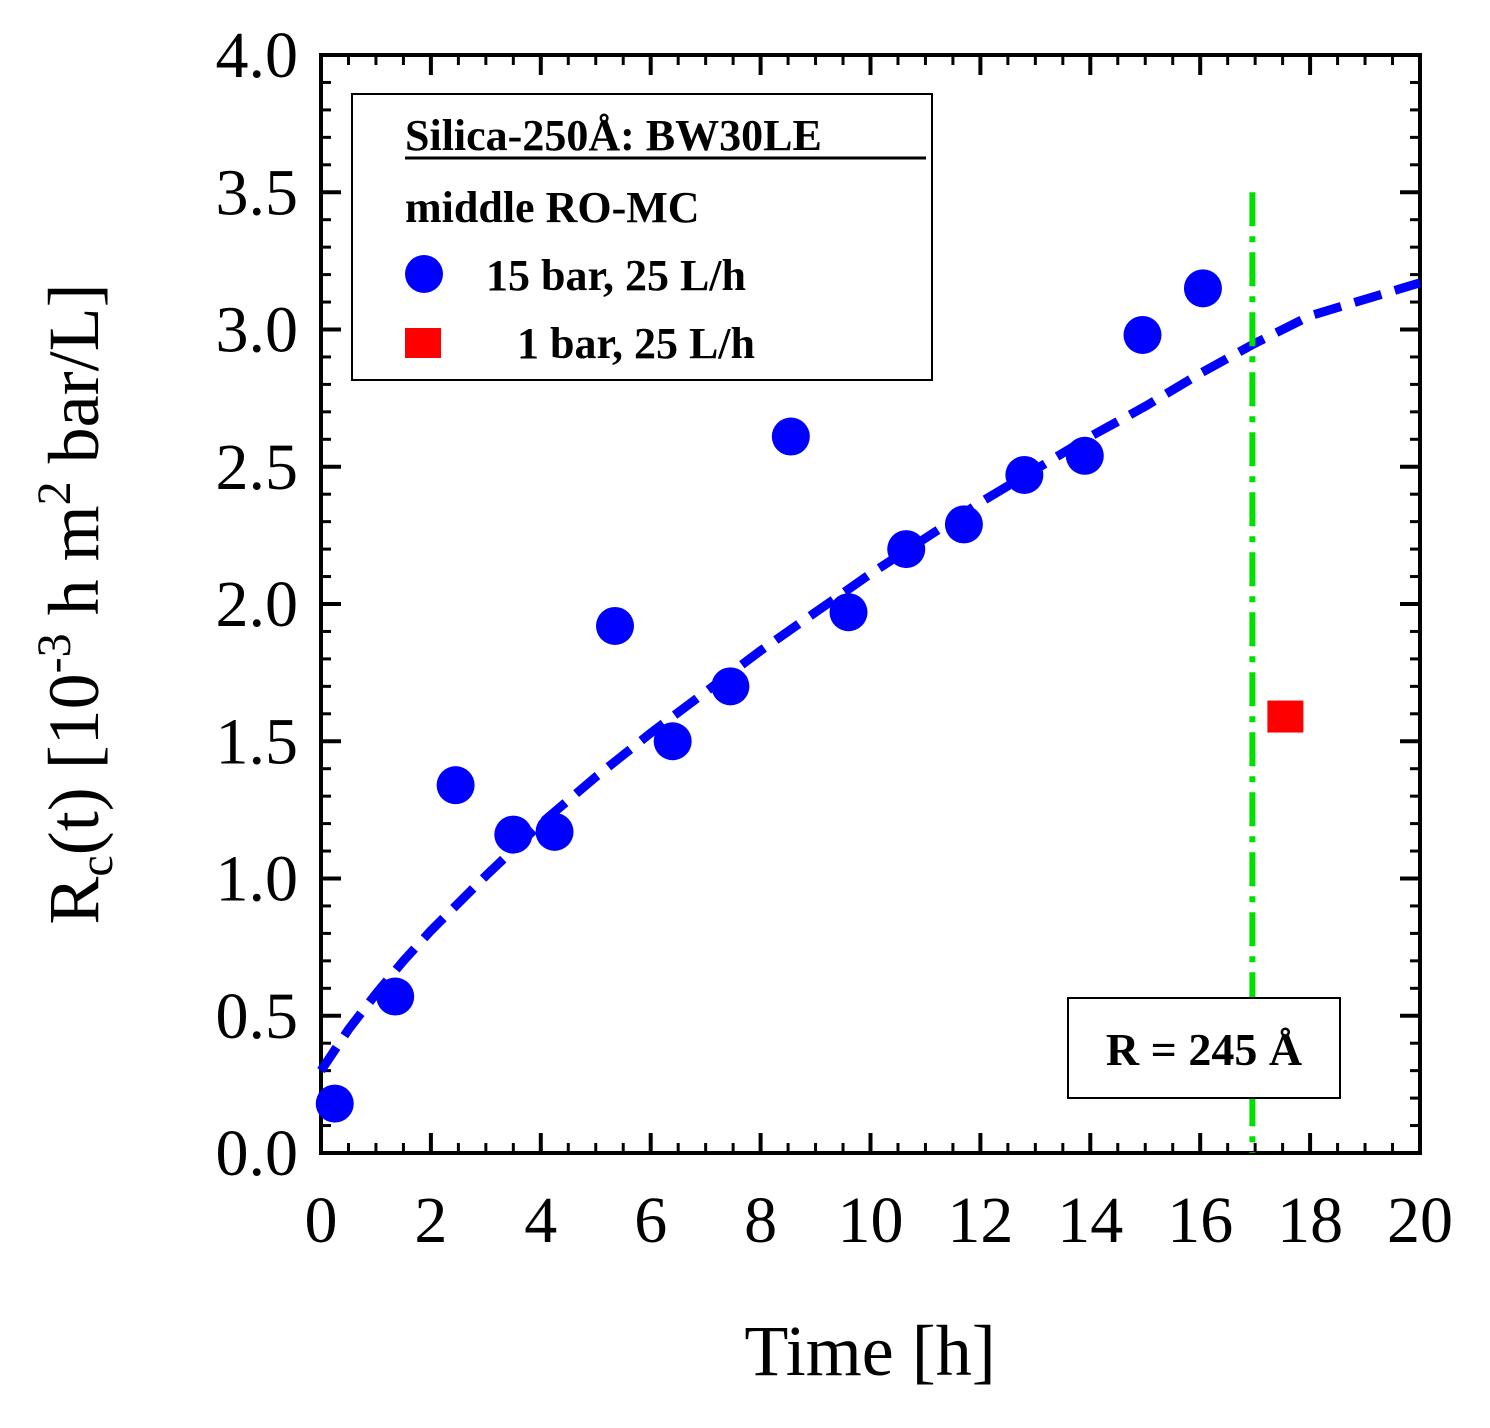 This screenshot has width=1490, height=1428. I want to click on x-tick-label: 2, so click(430, 1220).